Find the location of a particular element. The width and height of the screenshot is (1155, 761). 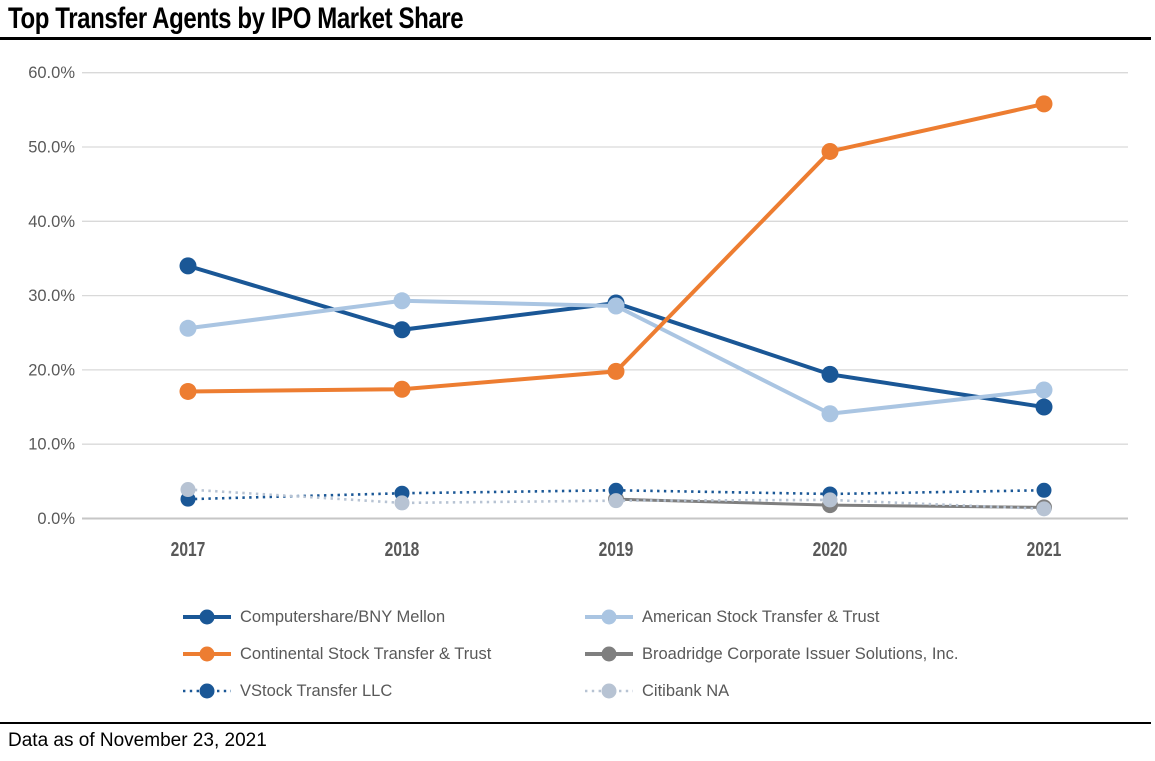

y-axis-tick-label: 50.0% is located at coordinates (51, 148).